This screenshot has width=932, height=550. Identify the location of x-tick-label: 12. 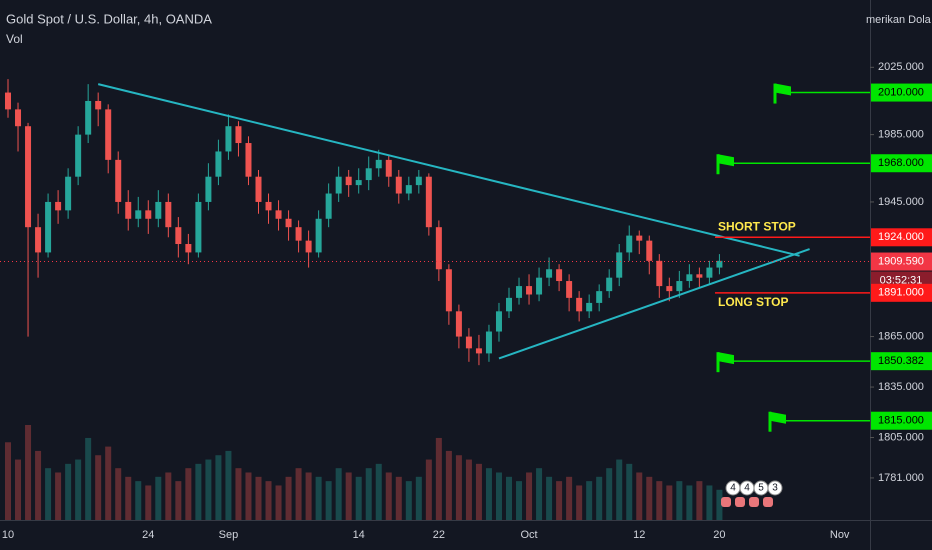
(639, 535).